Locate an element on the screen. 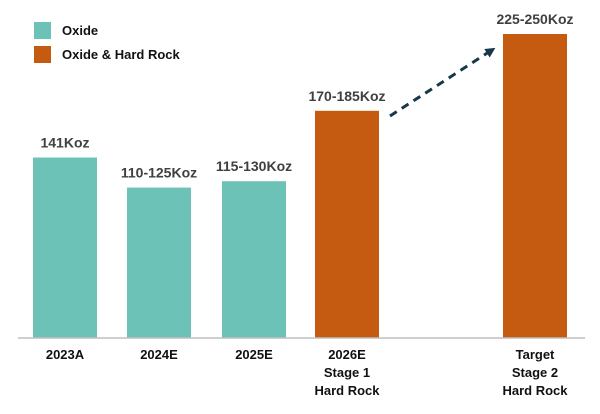  category-label-2-line-1: 2024E is located at coordinates (159, 354).